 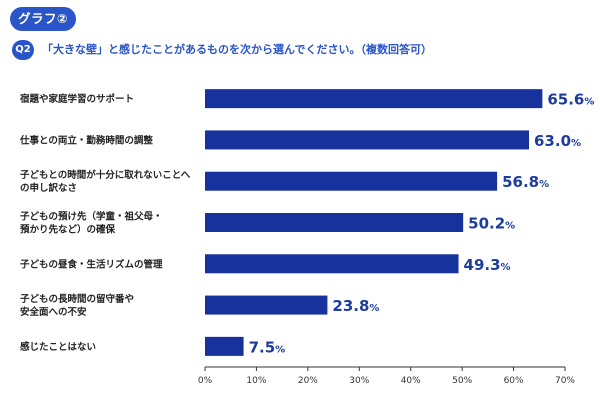 What do you see at coordinates (23, 50) in the screenshot?
I see `question-badge: Q2` at bounding box center [23, 50].